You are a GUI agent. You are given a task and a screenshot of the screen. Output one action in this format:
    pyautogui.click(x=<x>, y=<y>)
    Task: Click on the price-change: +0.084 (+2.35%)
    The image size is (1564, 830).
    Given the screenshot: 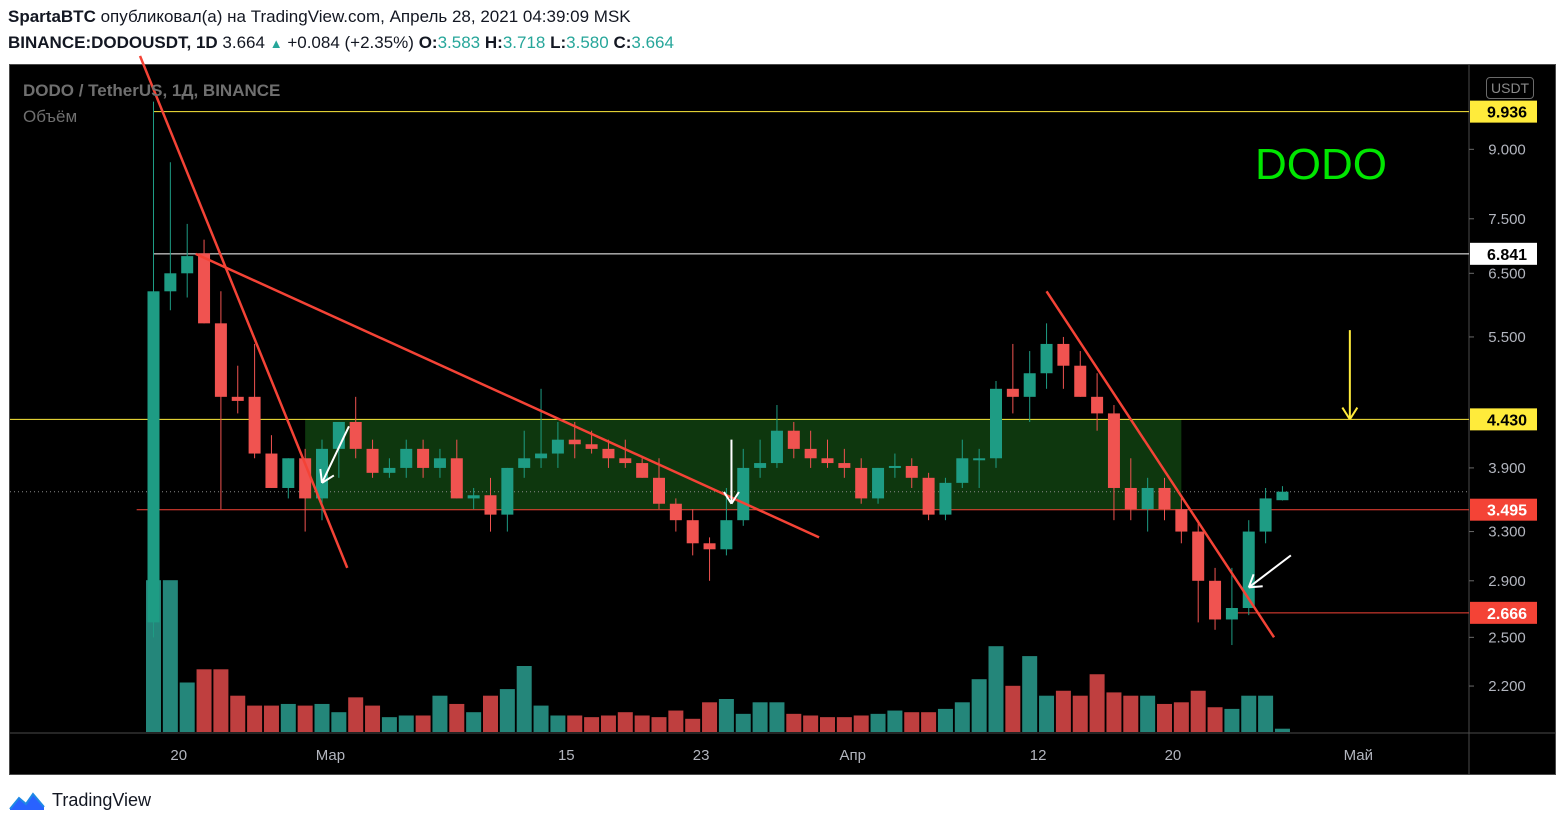 What is the action you would take?
    pyautogui.click(x=350, y=42)
    